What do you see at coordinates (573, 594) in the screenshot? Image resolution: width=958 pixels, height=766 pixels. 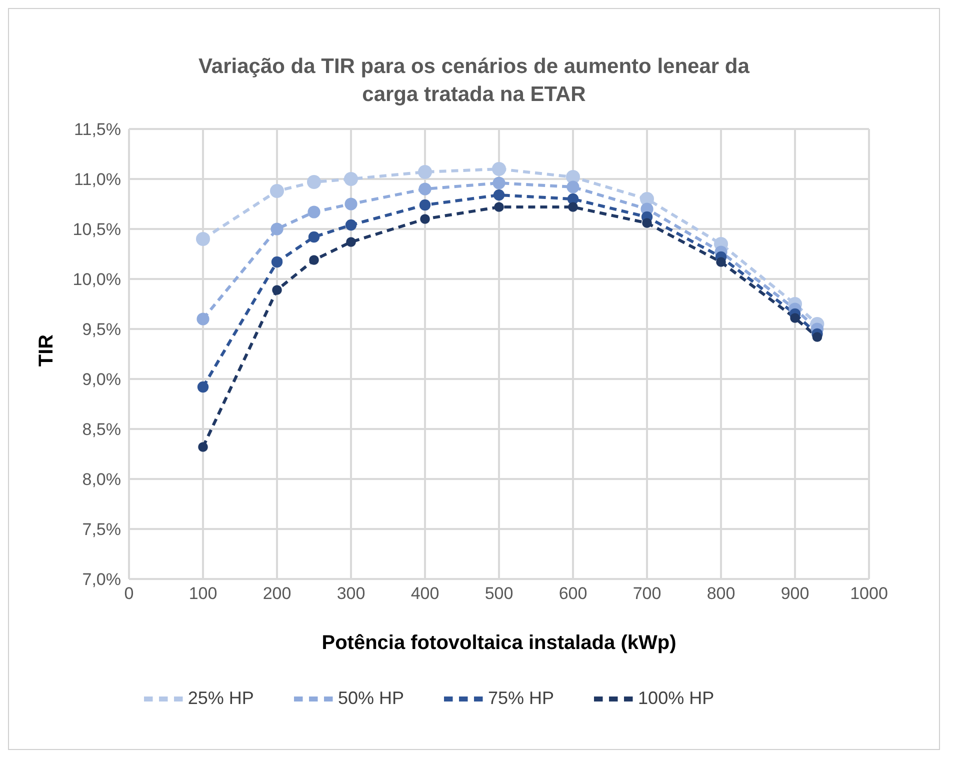 I see `x-tick-label: 600` at bounding box center [573, 594].